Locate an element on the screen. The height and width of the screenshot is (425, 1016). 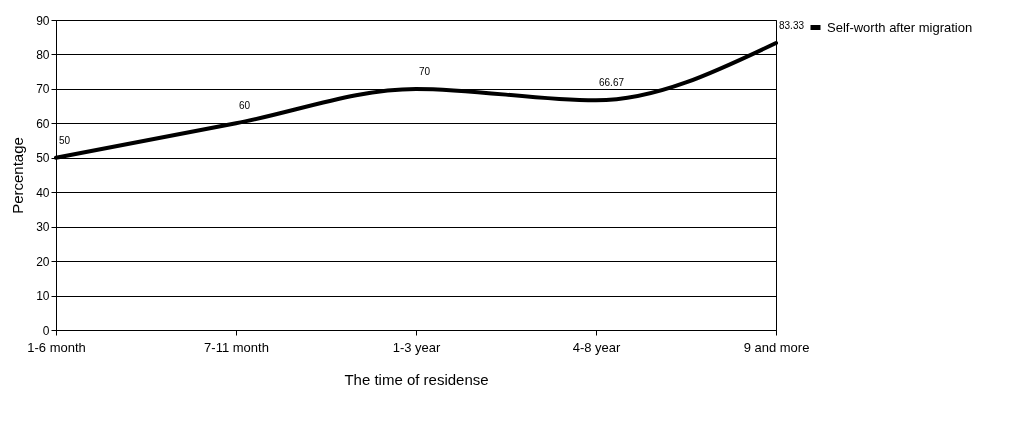
x-axis-title: The time of residense is located at coordinates (416, 379).